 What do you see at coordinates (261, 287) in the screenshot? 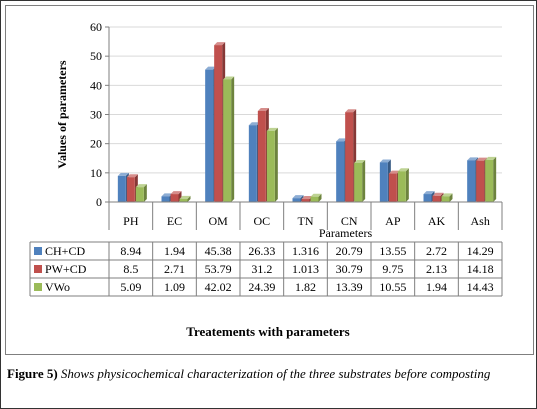
I see `data-table-cell: 24.39` at bounding box center [261, 287].